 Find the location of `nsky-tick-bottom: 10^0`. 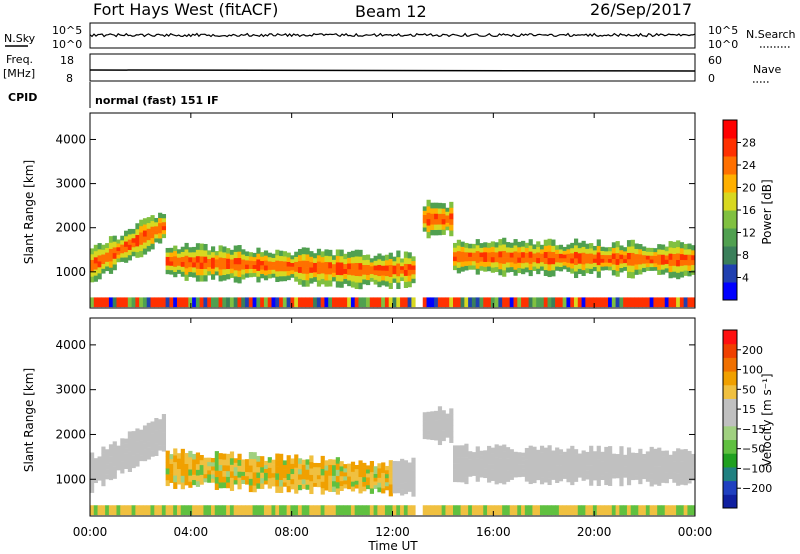

nsky-tick-bottom: 10^0 is located at coordinates (67, 44).